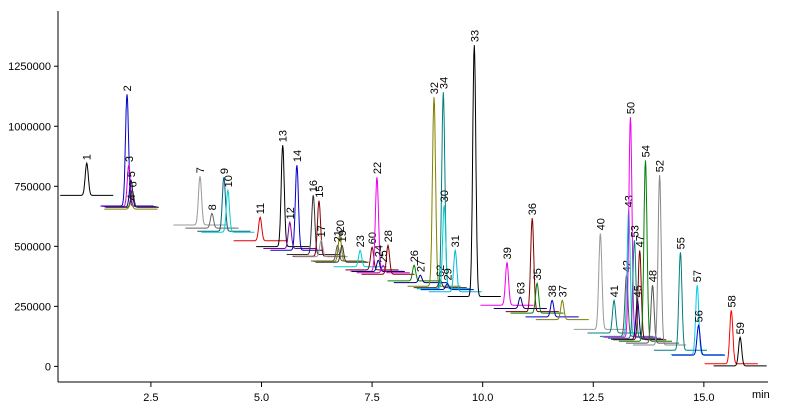 Image resolution: width=794 pixels, height=404 pixels. I want to click on peak-label: 29, so click(448, 274).